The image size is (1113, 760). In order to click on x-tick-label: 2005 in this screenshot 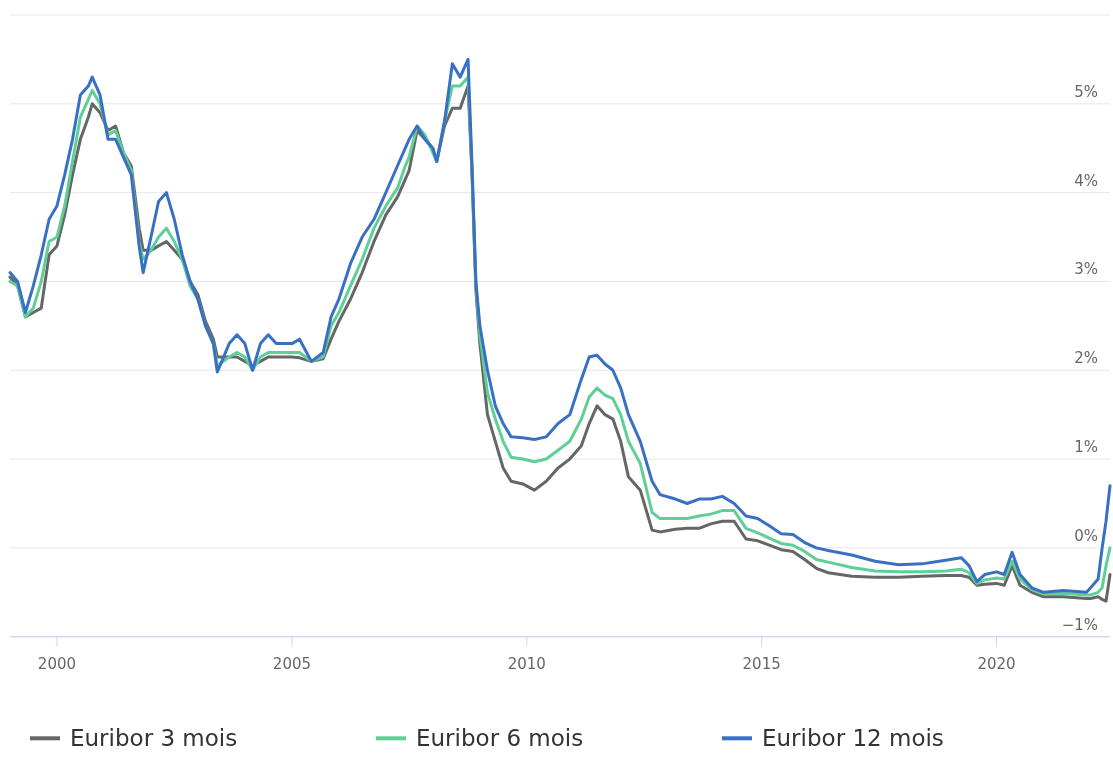, I will do `click(292, 663)`.